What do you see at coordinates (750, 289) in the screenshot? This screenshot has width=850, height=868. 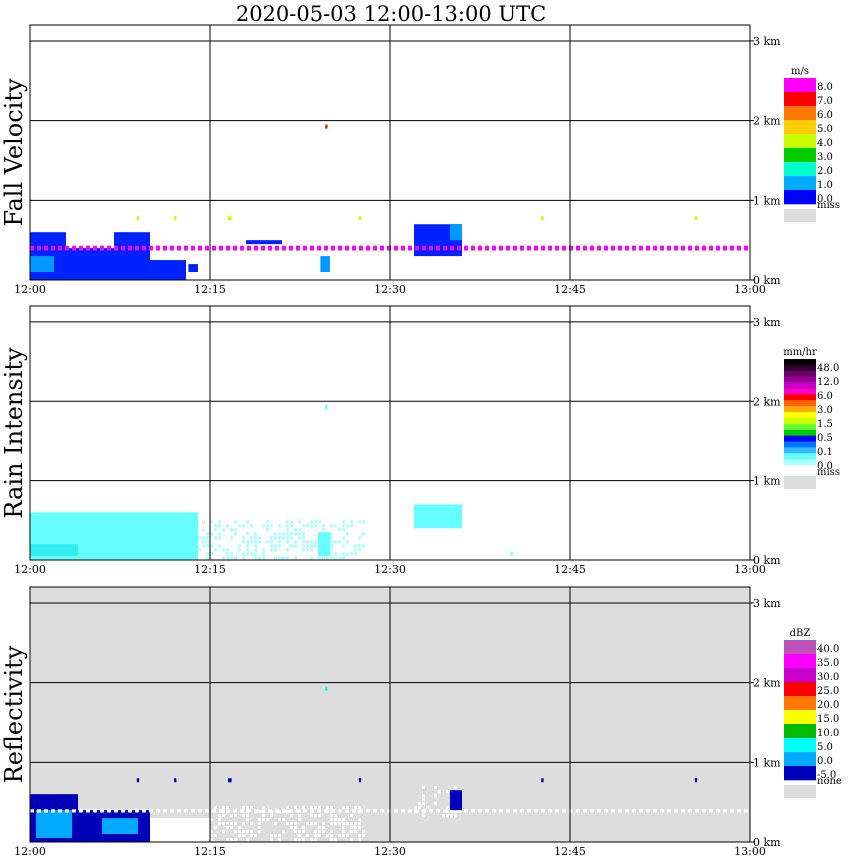 I see `x-tick-label: 13:00` at bounding box center [750, 289].